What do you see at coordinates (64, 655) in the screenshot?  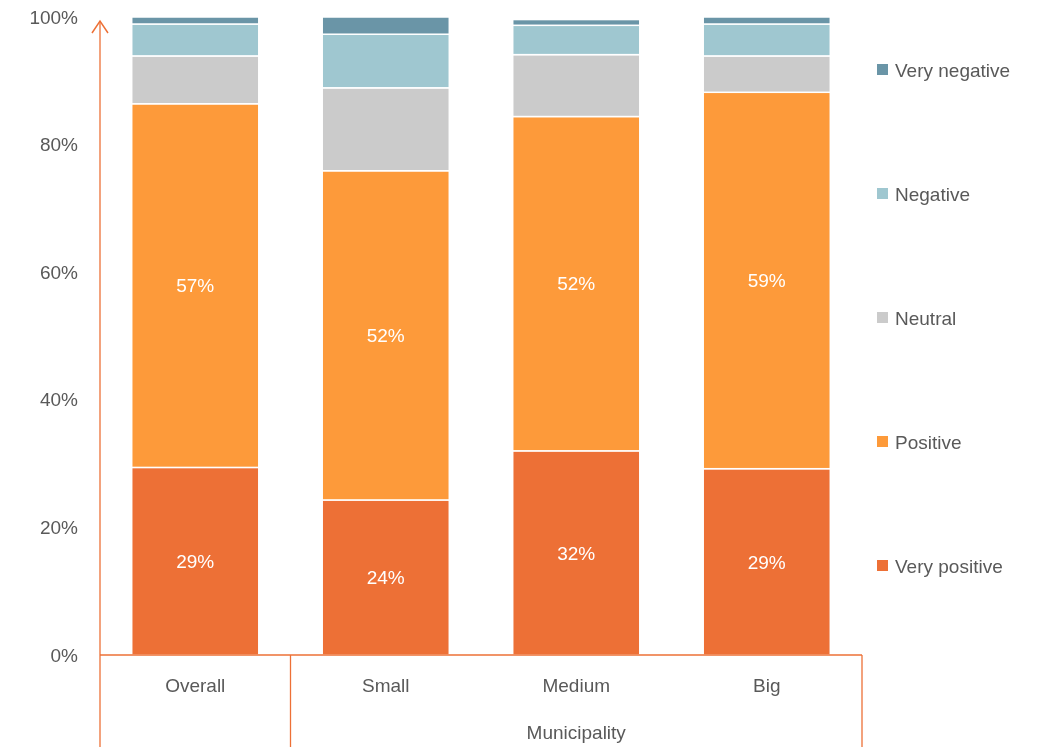 I see `y-tick-label: 0%` at bounding box center [64, 655].